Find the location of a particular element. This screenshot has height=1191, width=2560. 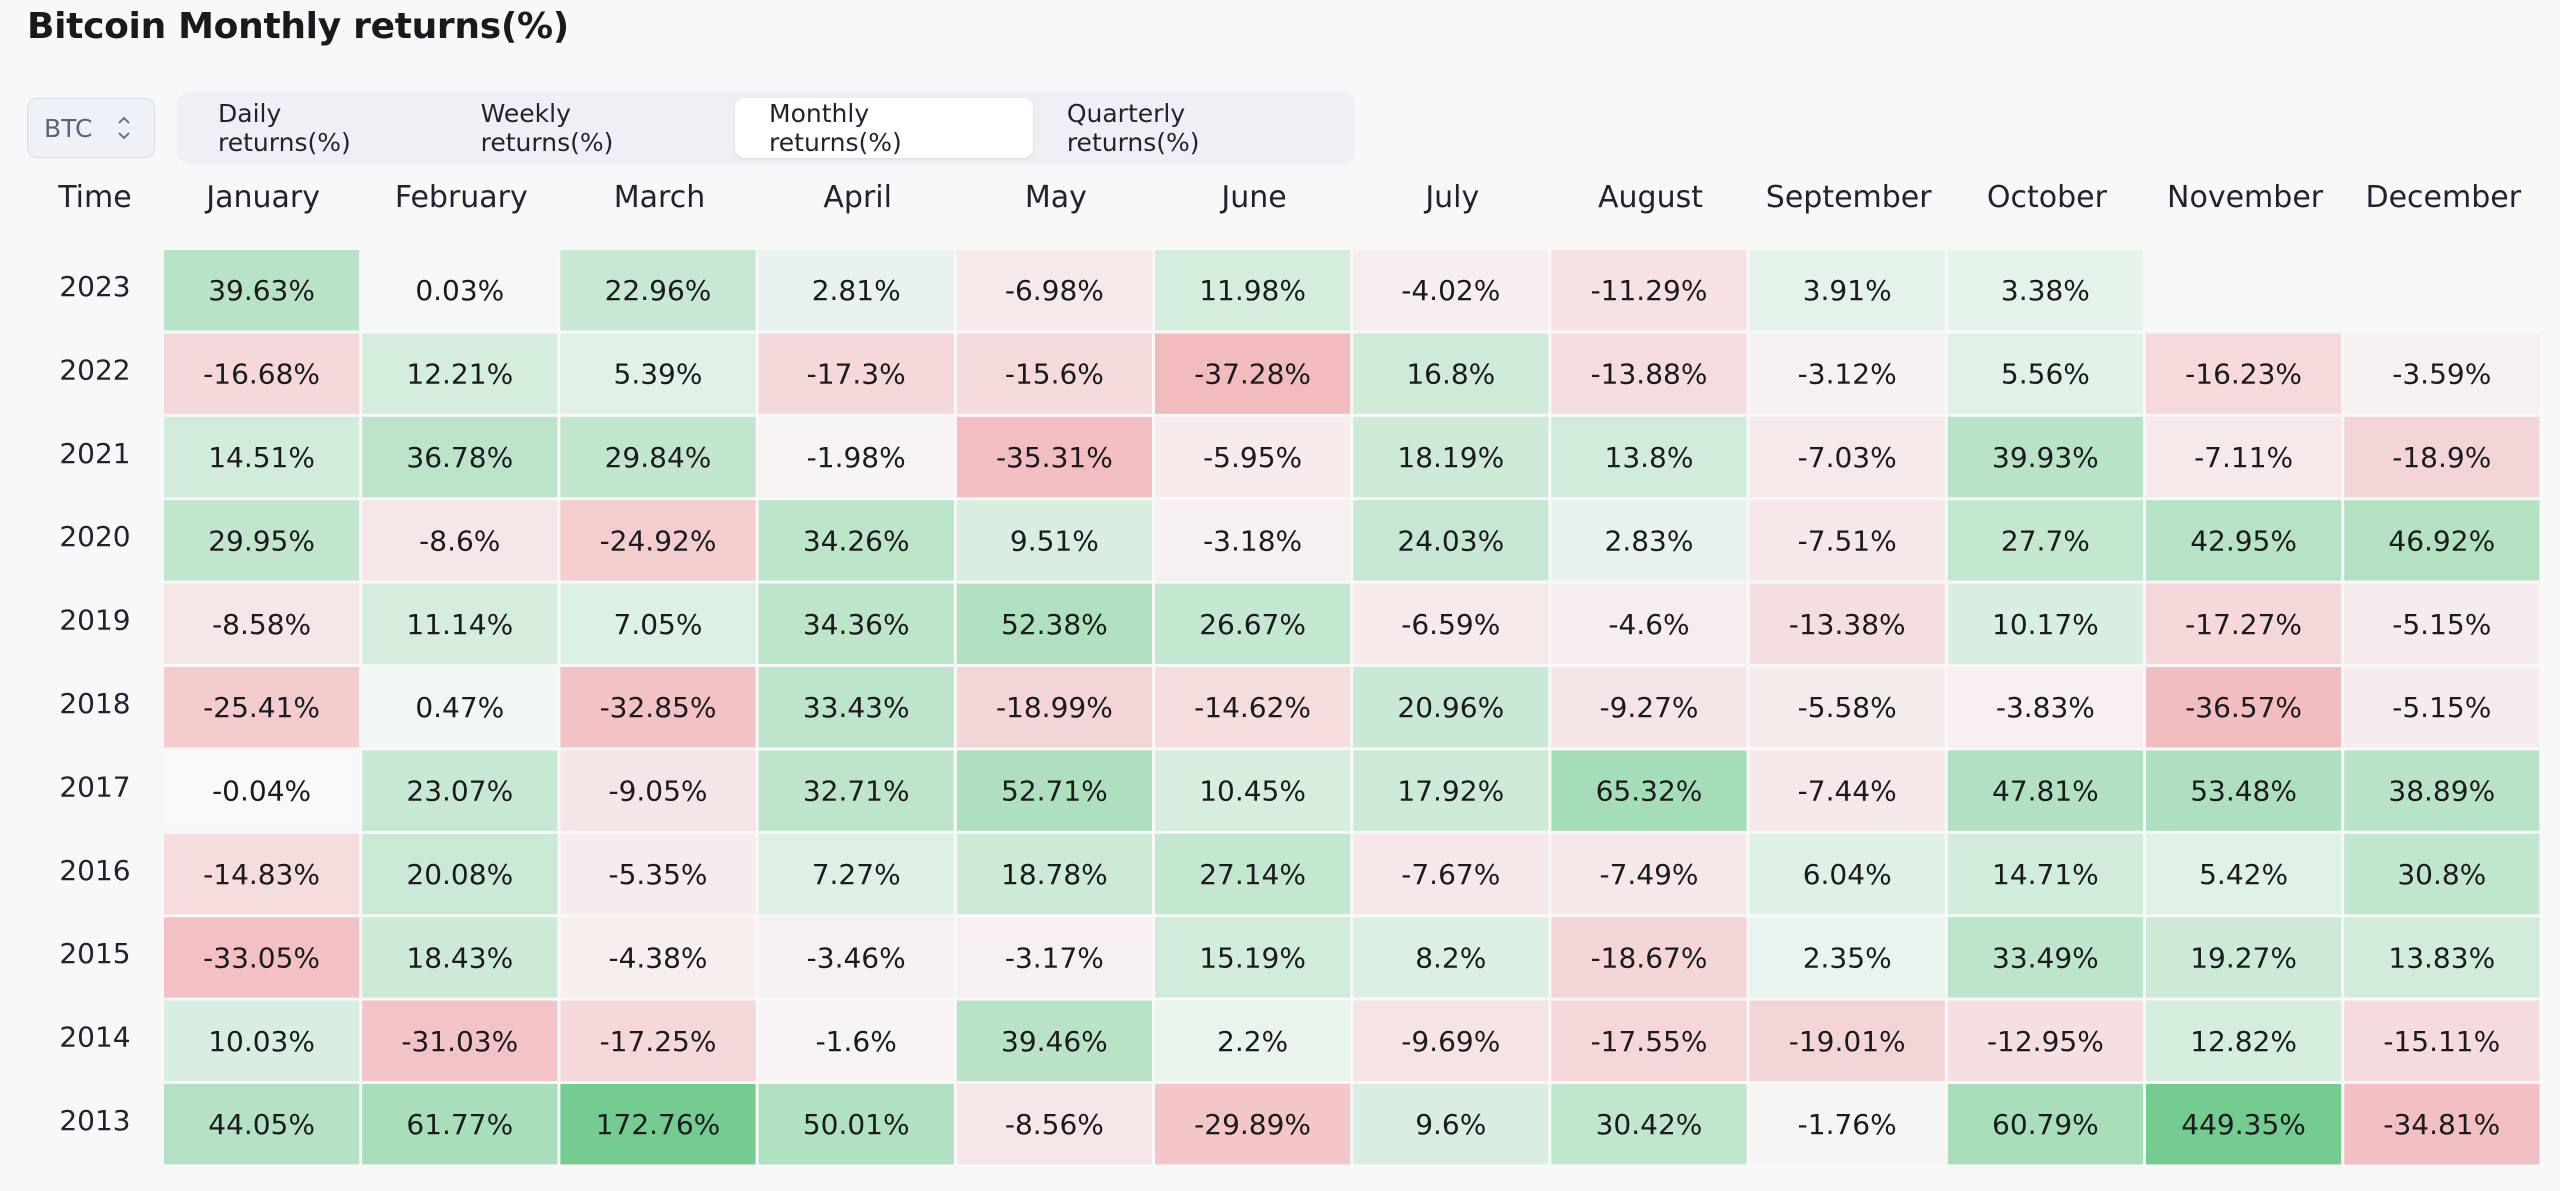

cell-value-label: -6.98% is located at coordinates (1054, 290).